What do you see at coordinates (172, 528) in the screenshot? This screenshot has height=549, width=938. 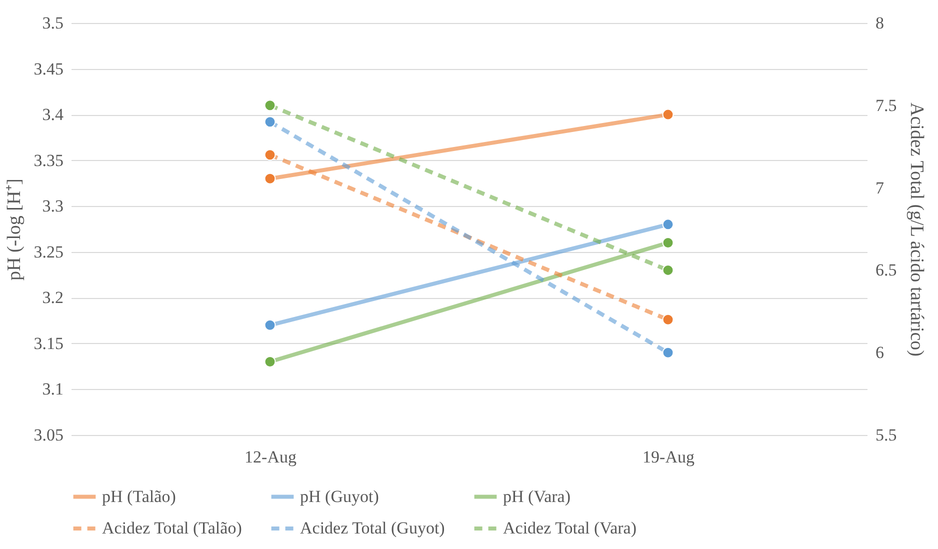 I see `legend-label: Acidez Total (Talão)` at bounding box center [172, 528].